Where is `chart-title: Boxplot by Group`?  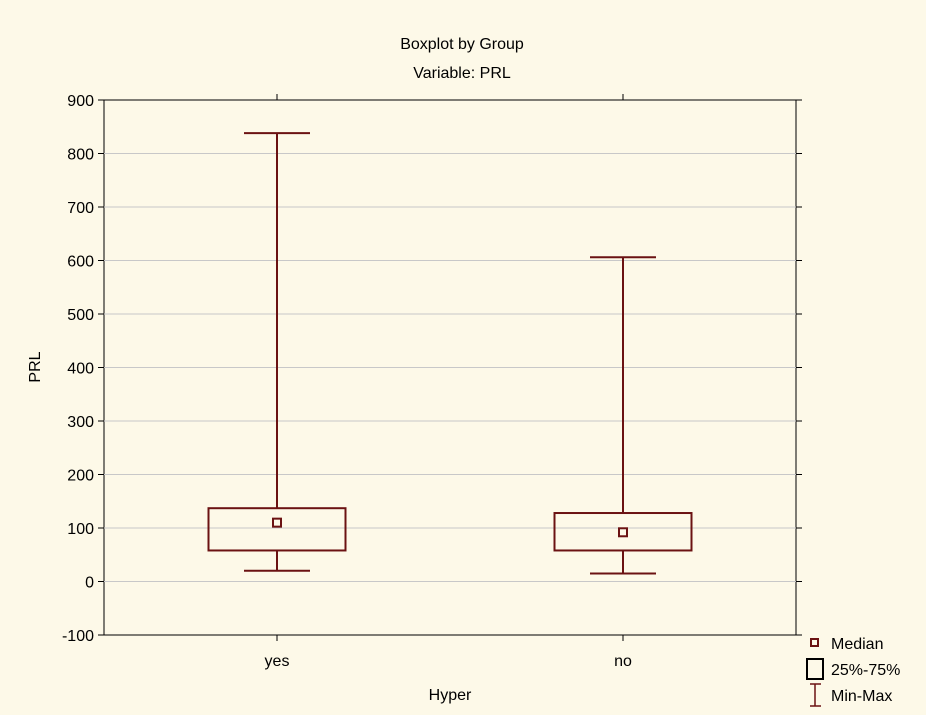
chart-title: Boxplot by Group is located at coordinates (462, 44).